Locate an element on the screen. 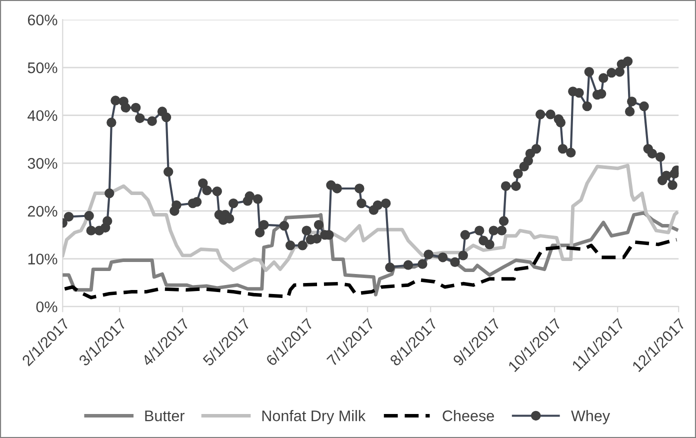  y-tick-label: 0% is located at coordinates (47, 306).